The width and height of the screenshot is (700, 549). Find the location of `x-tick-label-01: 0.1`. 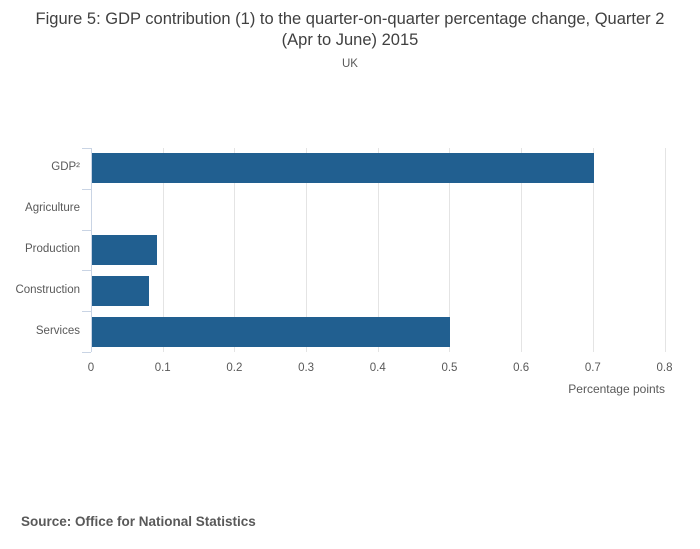

x-tick-label-01: 0.1 is located at coordinates (162, 368).